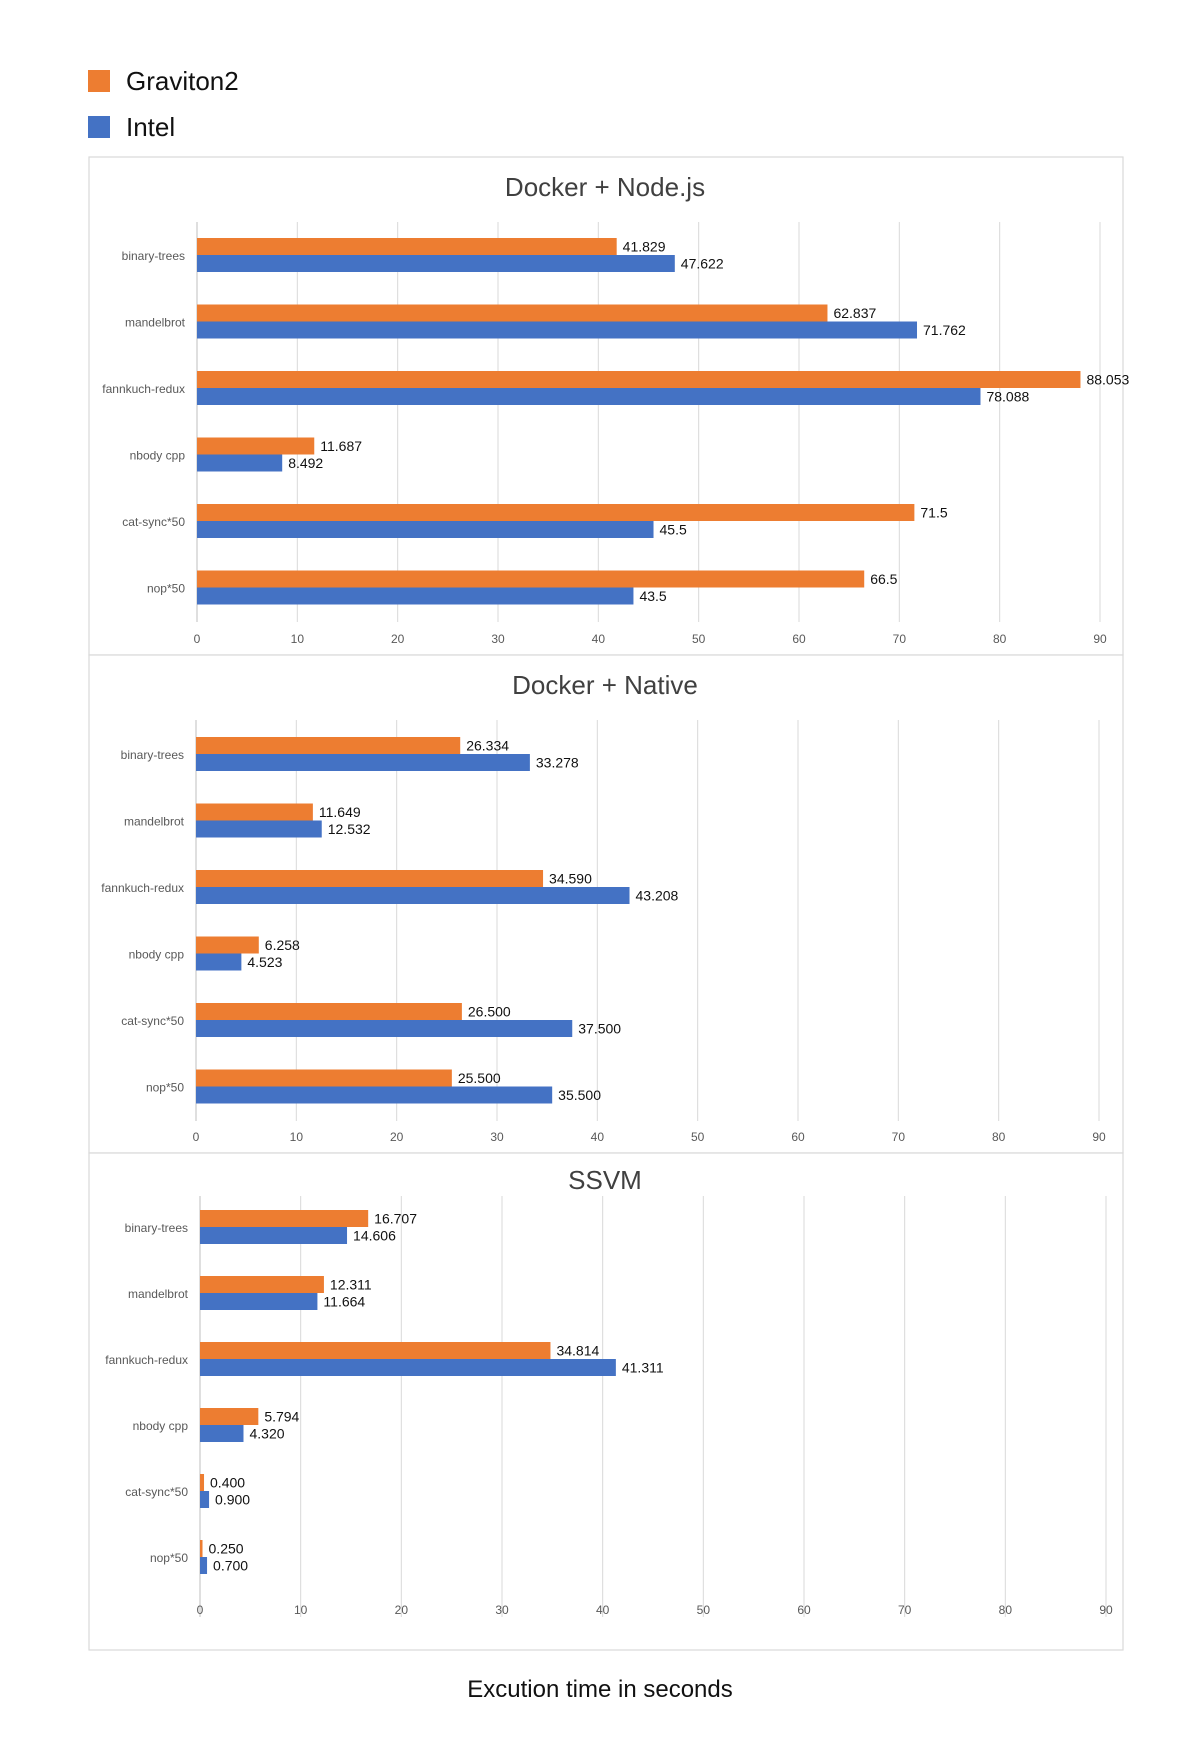 The height and width of the screenshot is (1741, 1200). Describe the element at coordinates (99, 127) in the screenshot. I see `legend-swatch-intel` at that location.